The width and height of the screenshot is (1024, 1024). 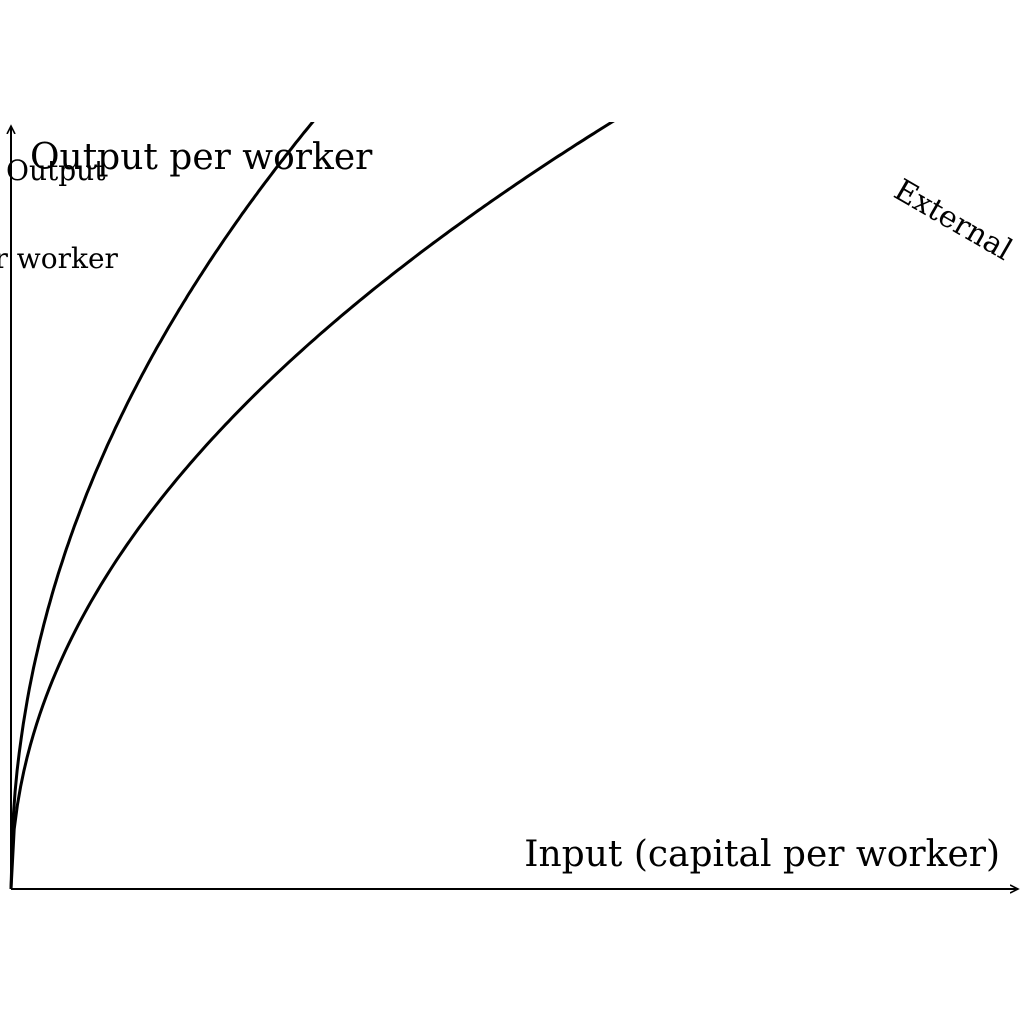 I want to click on rotated-external-label: External, so click(x=953, y=220).